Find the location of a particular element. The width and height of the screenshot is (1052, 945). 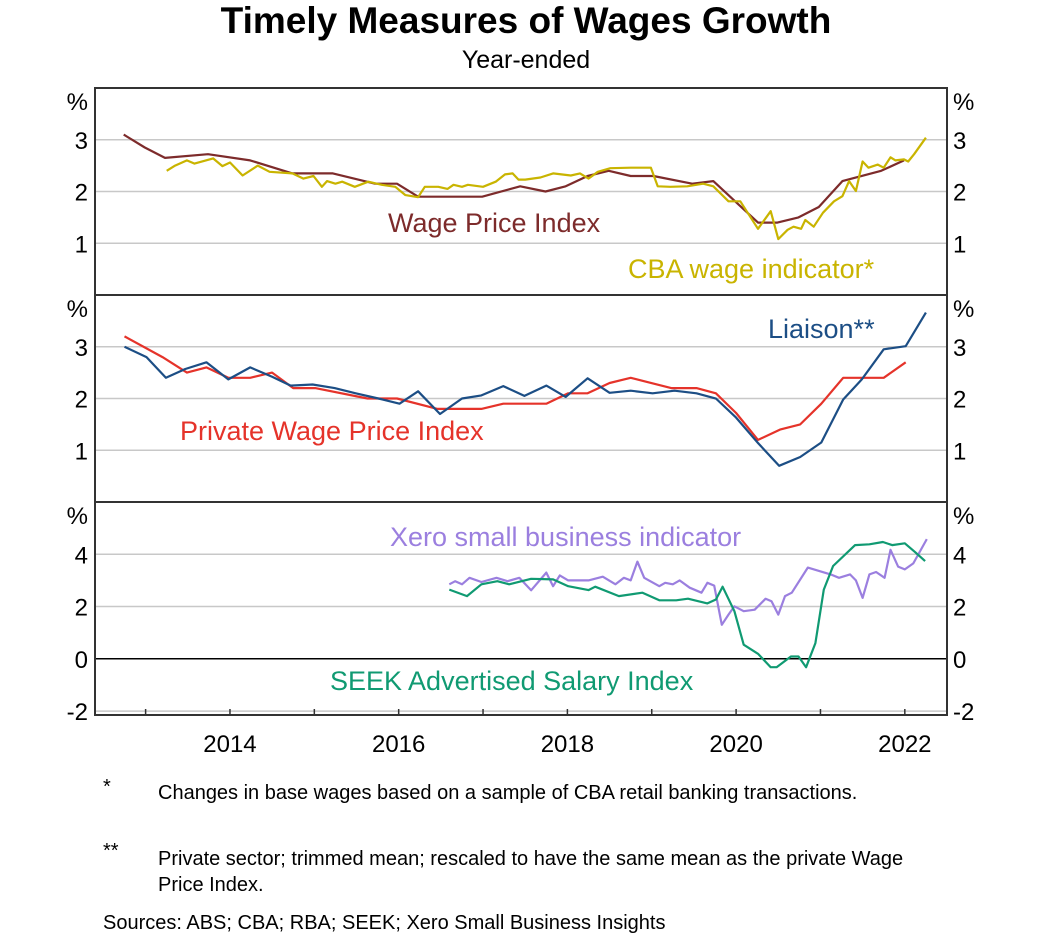

y-tick-label-left: 4 is located at coordinates (81, 555).